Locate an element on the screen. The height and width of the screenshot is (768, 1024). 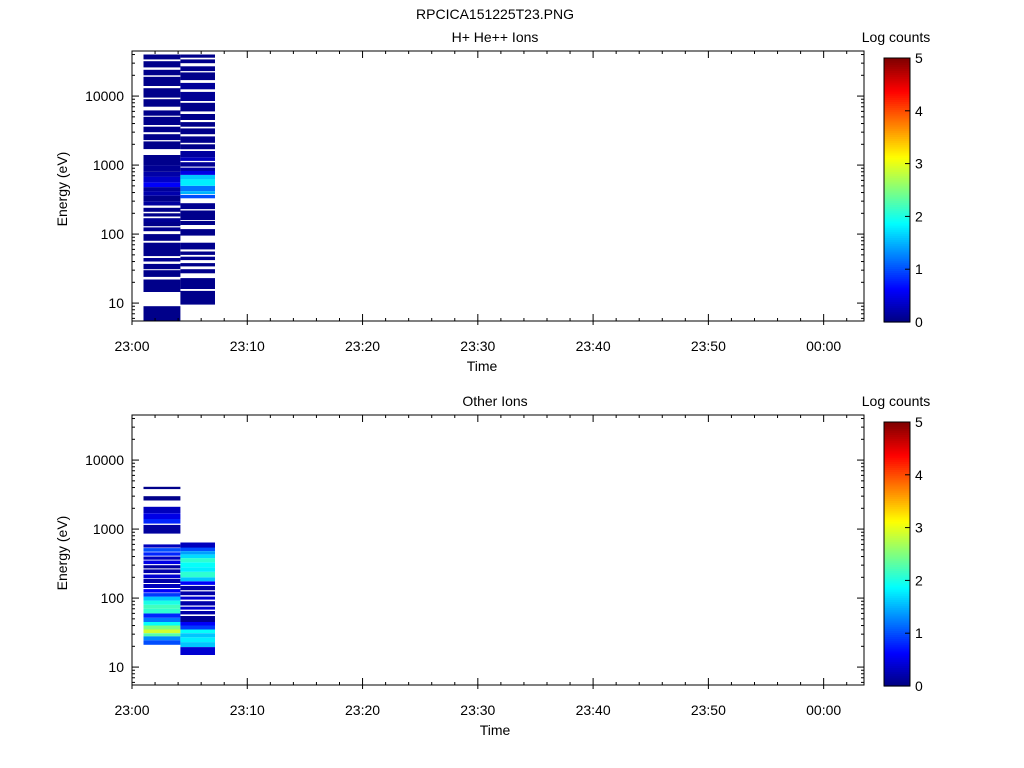
y-axis-label: Energy (eV) is located at coordinates (62, 553).